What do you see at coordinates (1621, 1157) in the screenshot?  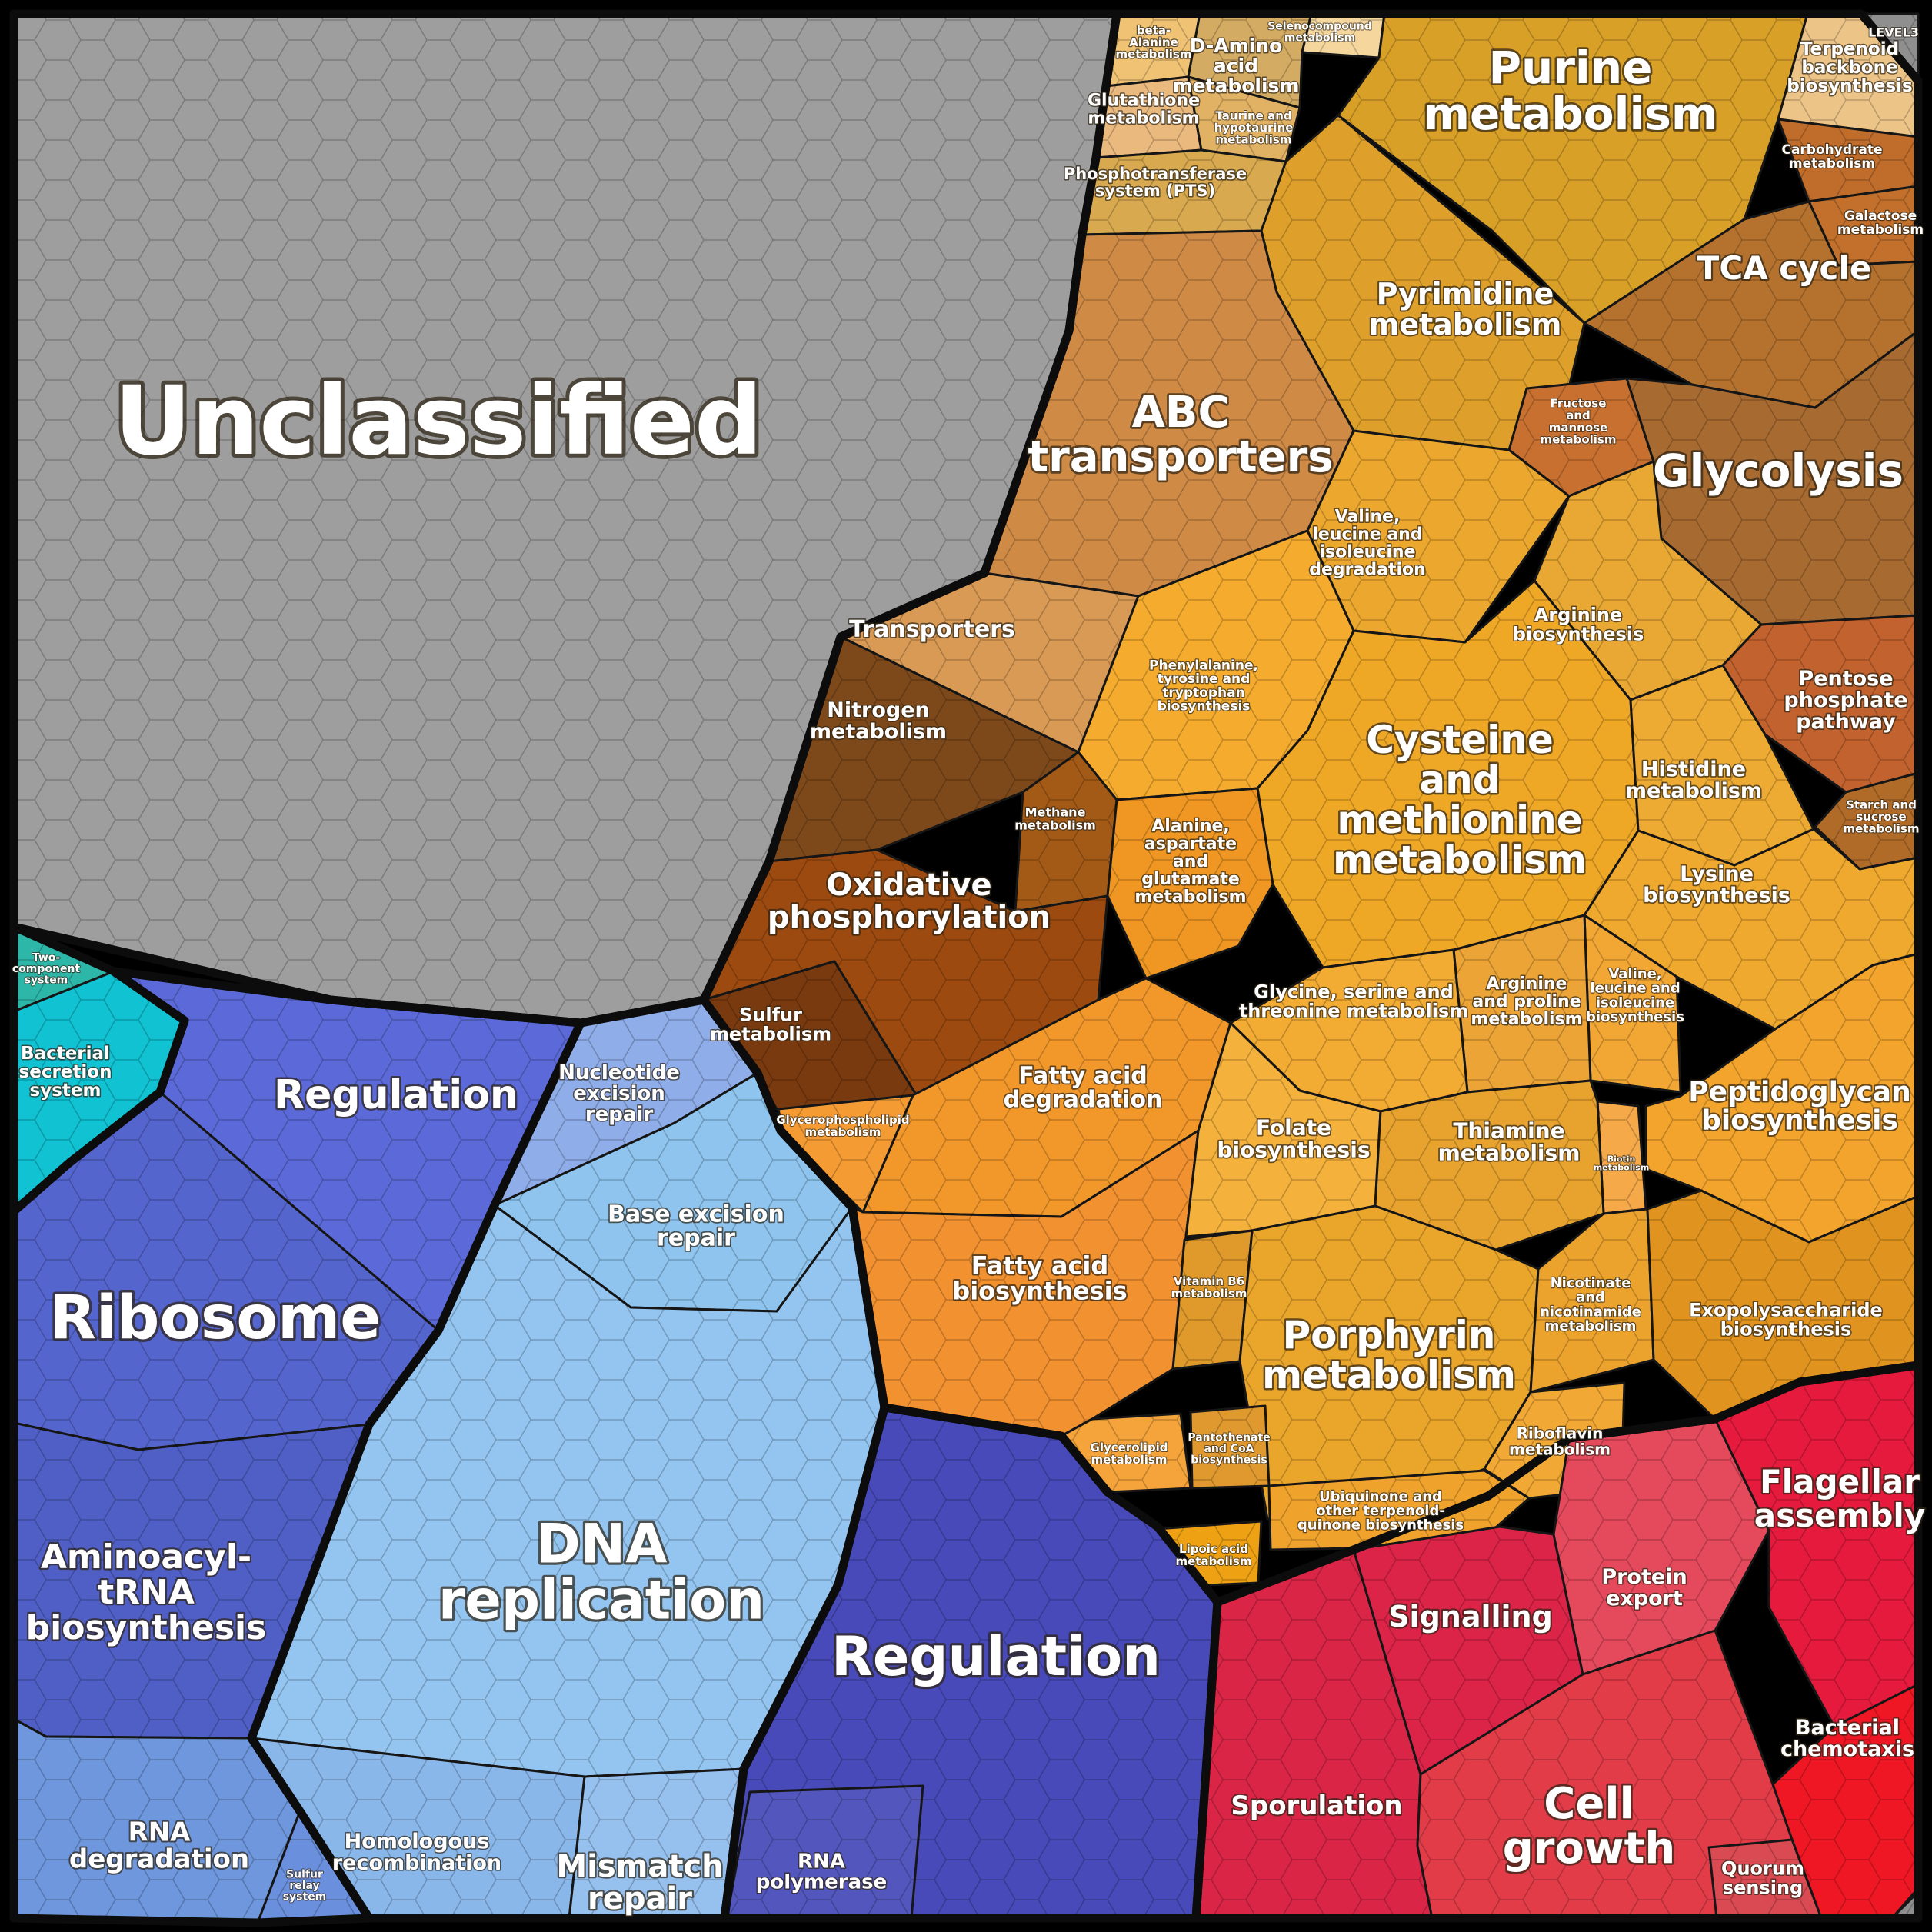 I see `cell-biotin` at bounding box center [1621, 1157].